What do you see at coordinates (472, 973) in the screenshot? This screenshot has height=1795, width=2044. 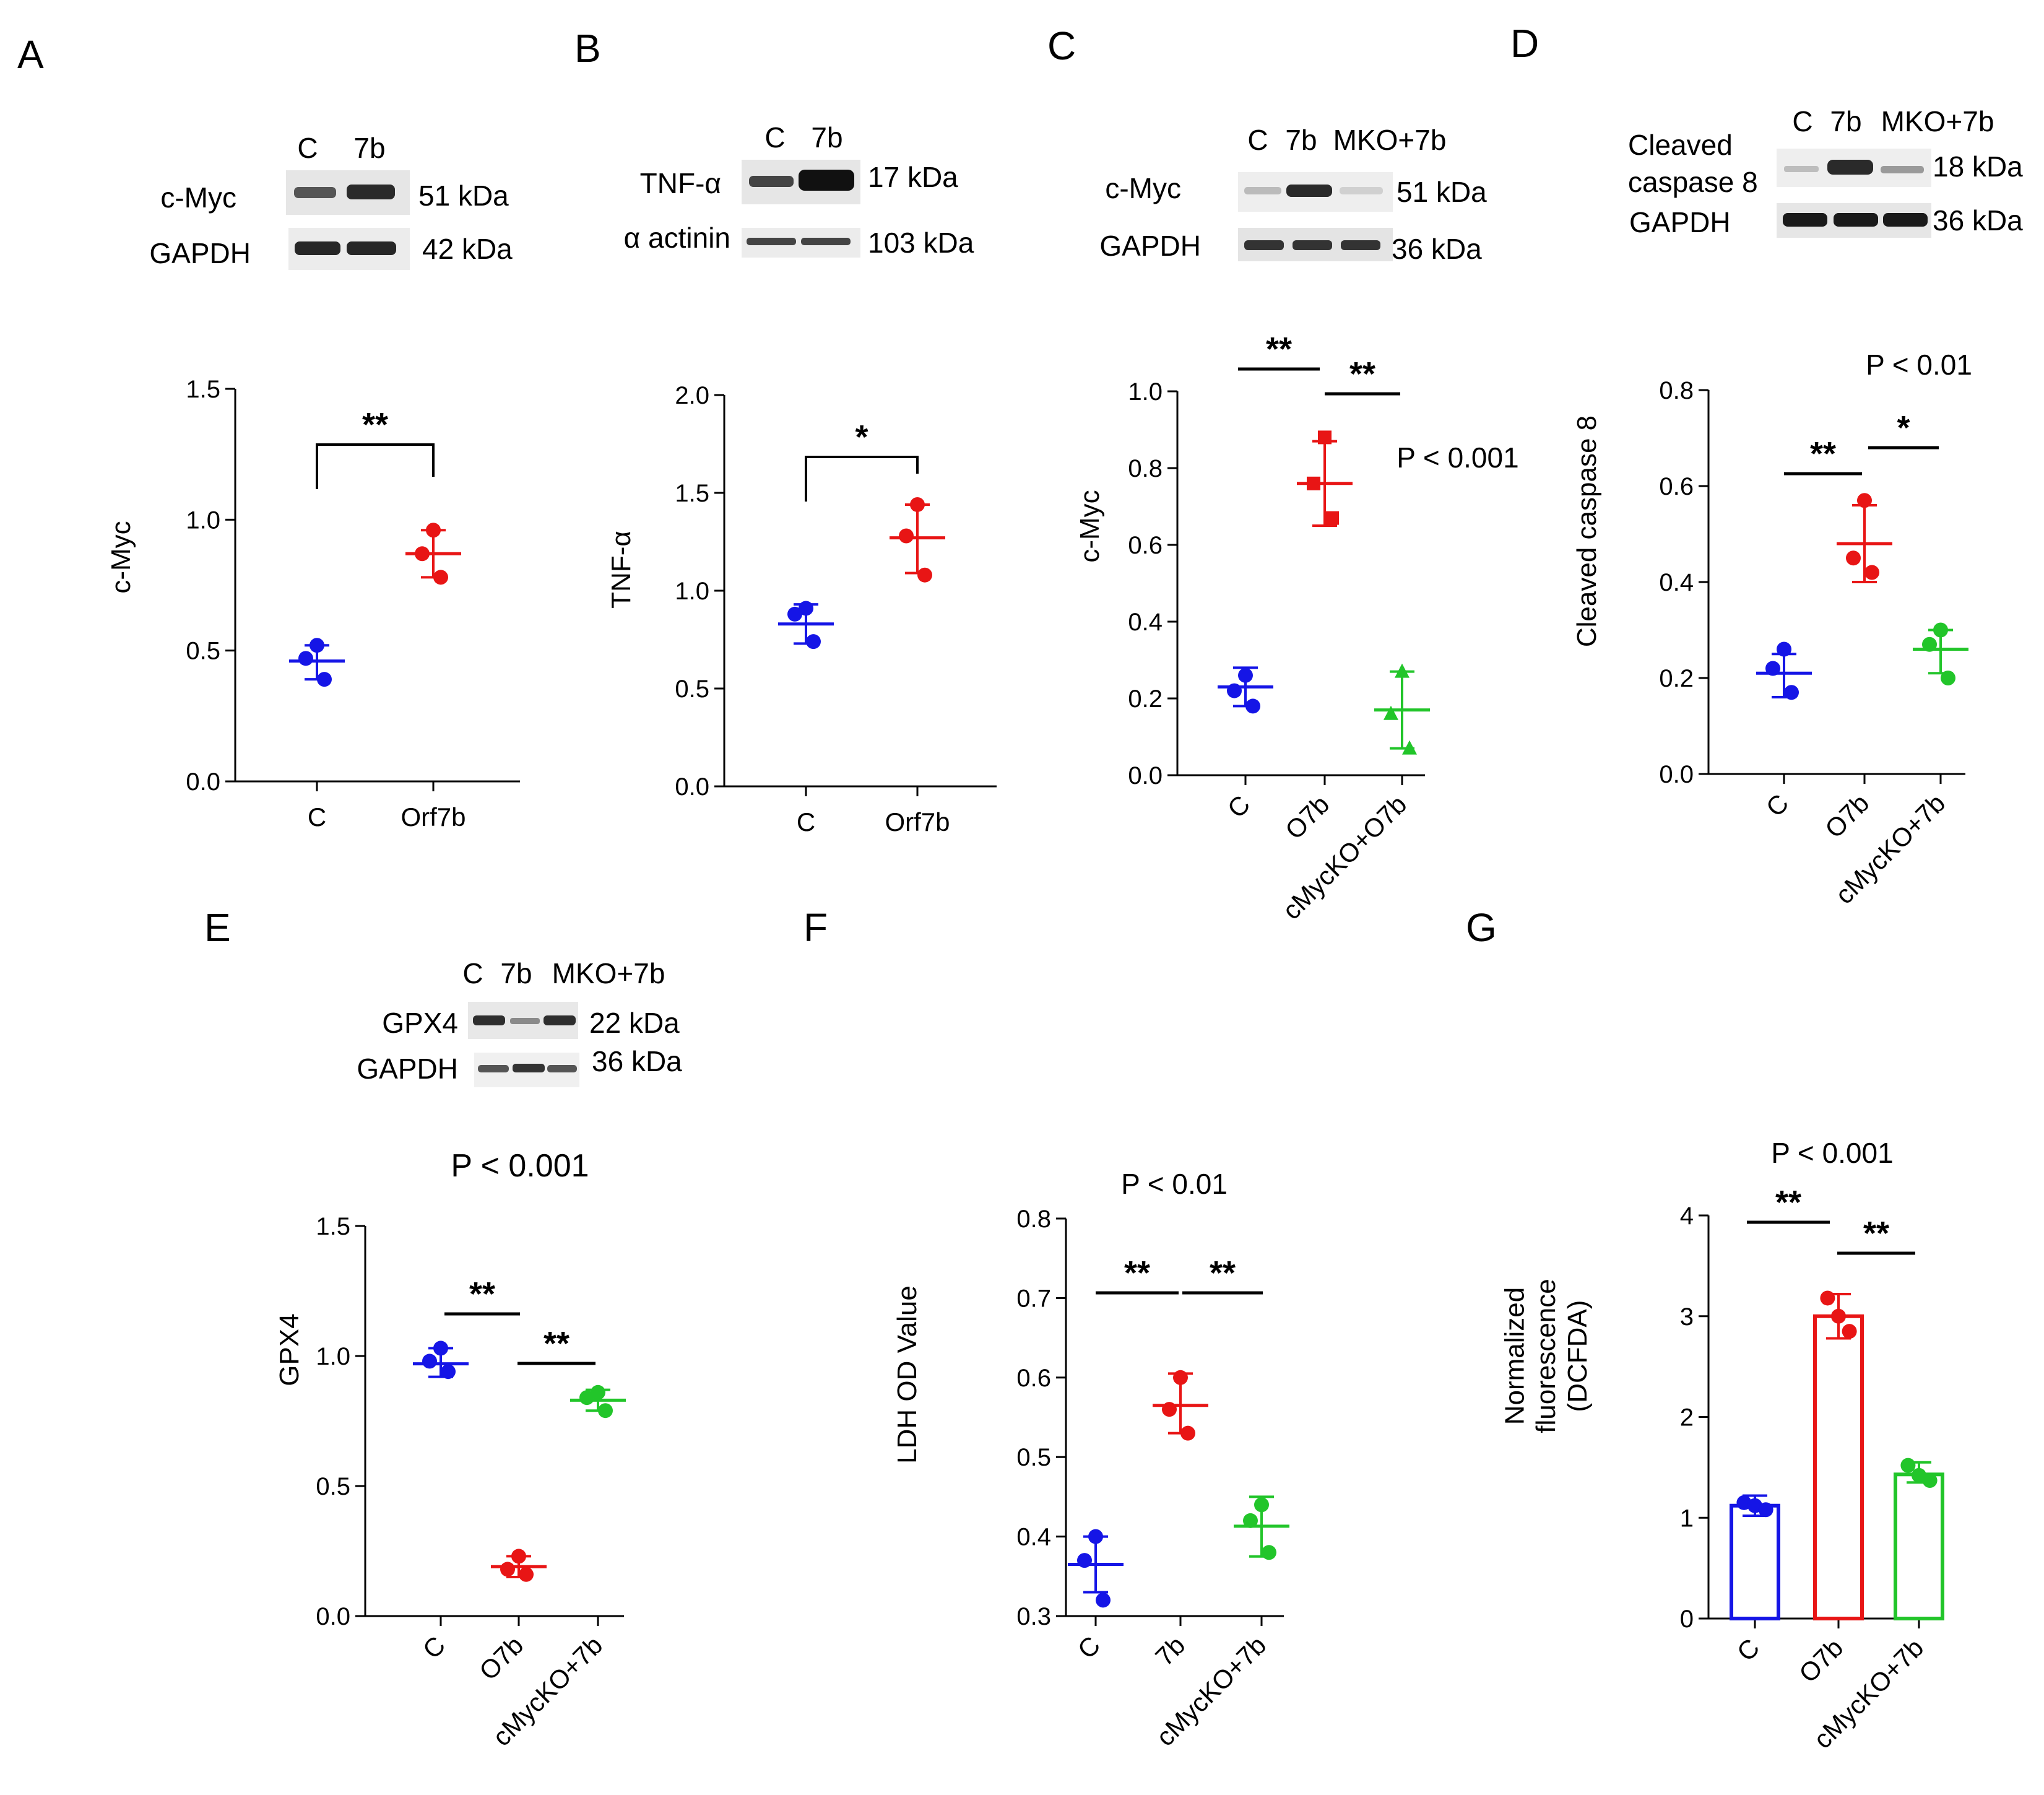 I see `blot-e-lane-1: C` at bounding box center [472, 973].